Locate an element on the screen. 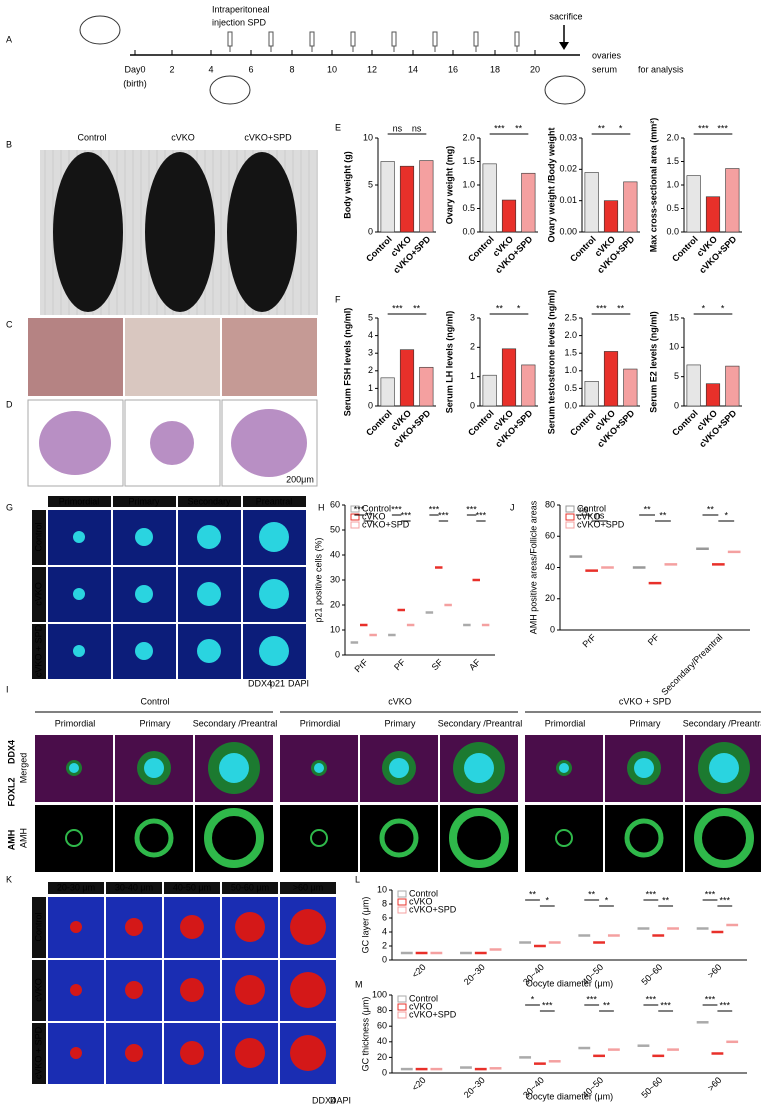 The height and width of the screenshot is (1108, 761). y-axis-label: p21 positive cells (%) is located at coordinates (318, 579).